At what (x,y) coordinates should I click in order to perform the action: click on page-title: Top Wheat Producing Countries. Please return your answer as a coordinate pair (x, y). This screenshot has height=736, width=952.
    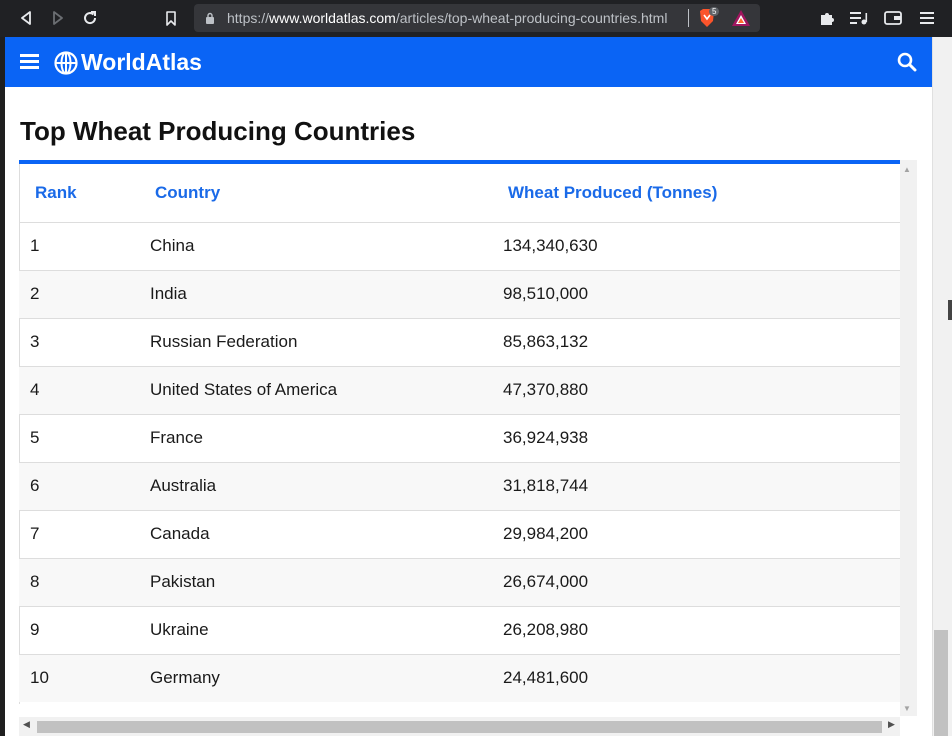
    Looking at the image, I should click on (218, 131).